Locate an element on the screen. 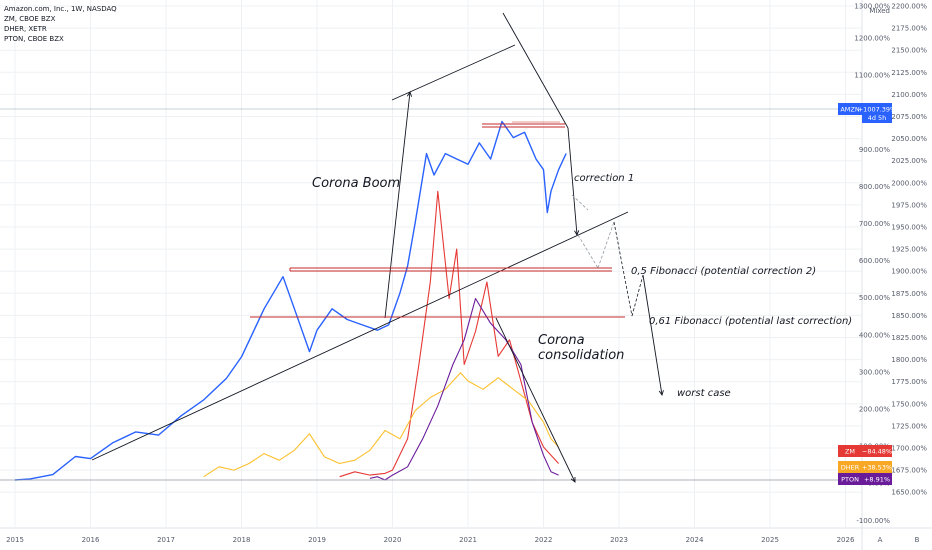  legend-main: Amazon.com, Inc., 1W, NASDAQ is located at coordinates (60, 9).